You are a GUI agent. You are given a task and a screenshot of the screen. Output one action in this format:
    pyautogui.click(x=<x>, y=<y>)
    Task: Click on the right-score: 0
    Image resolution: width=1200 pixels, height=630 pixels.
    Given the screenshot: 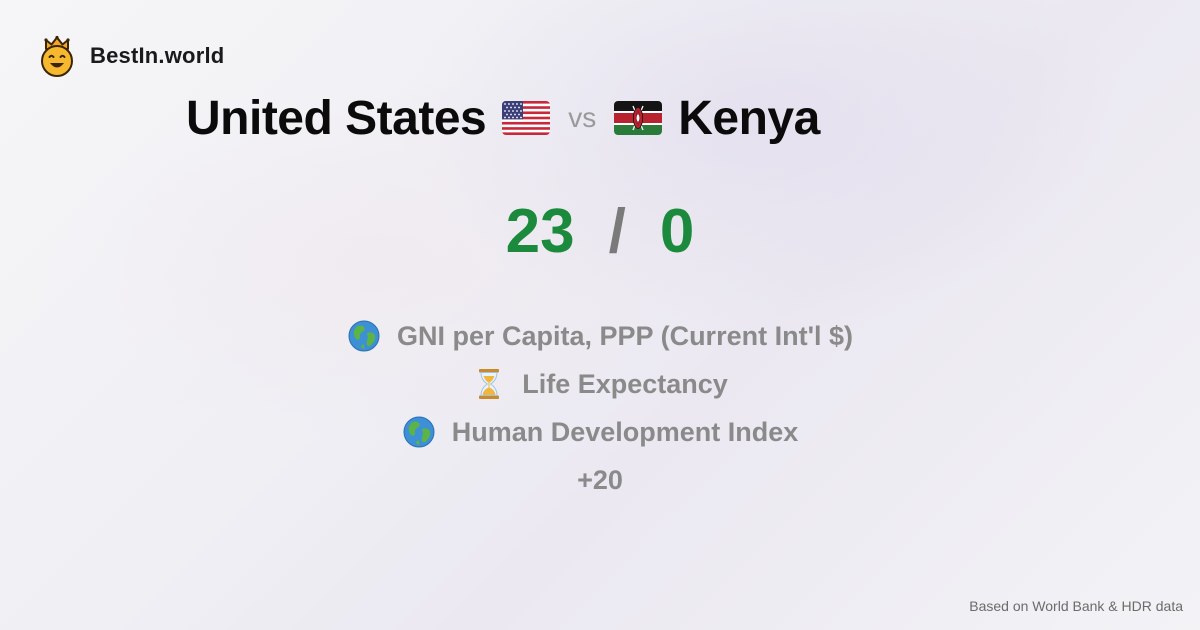 What is the action you would take?
    pyautogui.click(x=677, y=231)
    